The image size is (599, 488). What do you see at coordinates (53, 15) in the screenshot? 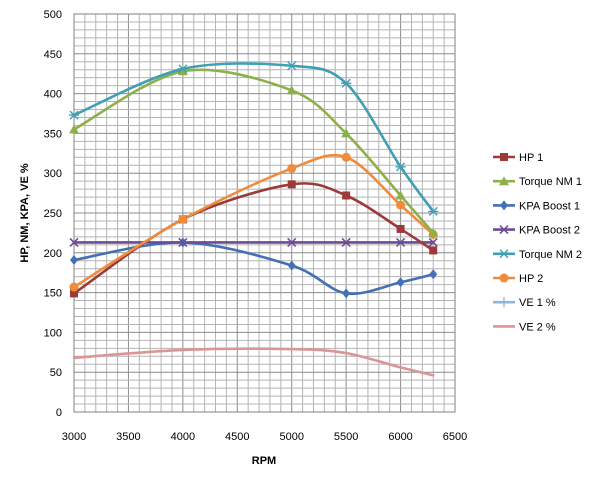
I see `y-tick-label: 500` at bounding box center [53, 15].